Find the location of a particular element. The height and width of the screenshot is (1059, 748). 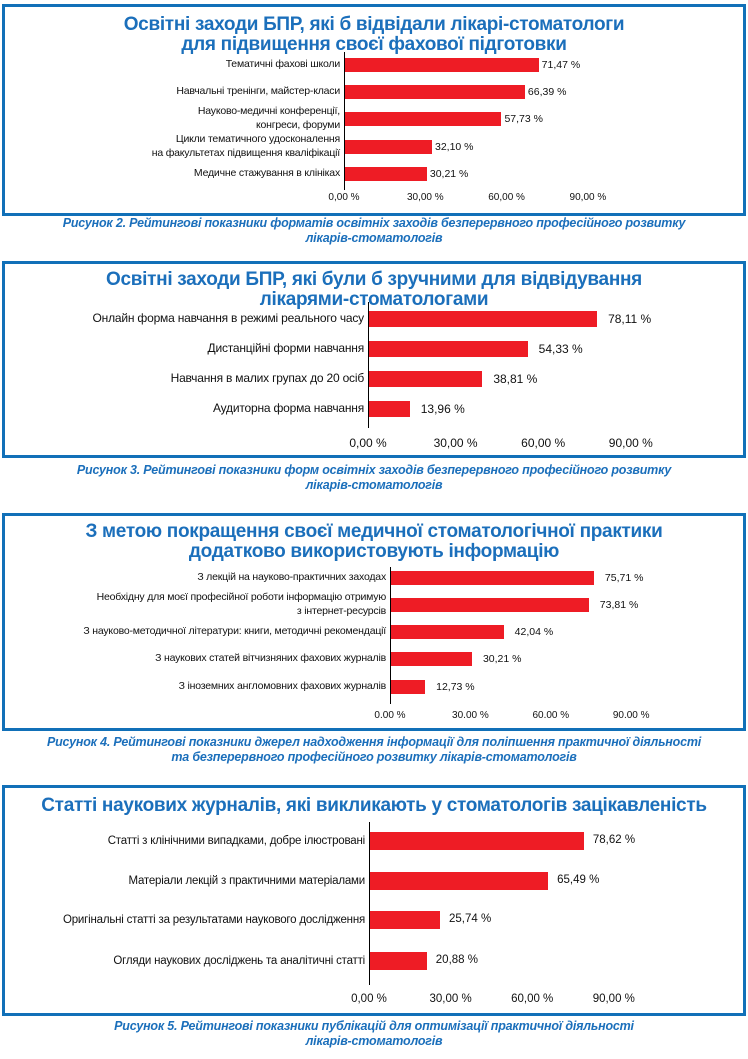

chart-title-line: лікарями-стоматологами is located at coordinates (374, 299).